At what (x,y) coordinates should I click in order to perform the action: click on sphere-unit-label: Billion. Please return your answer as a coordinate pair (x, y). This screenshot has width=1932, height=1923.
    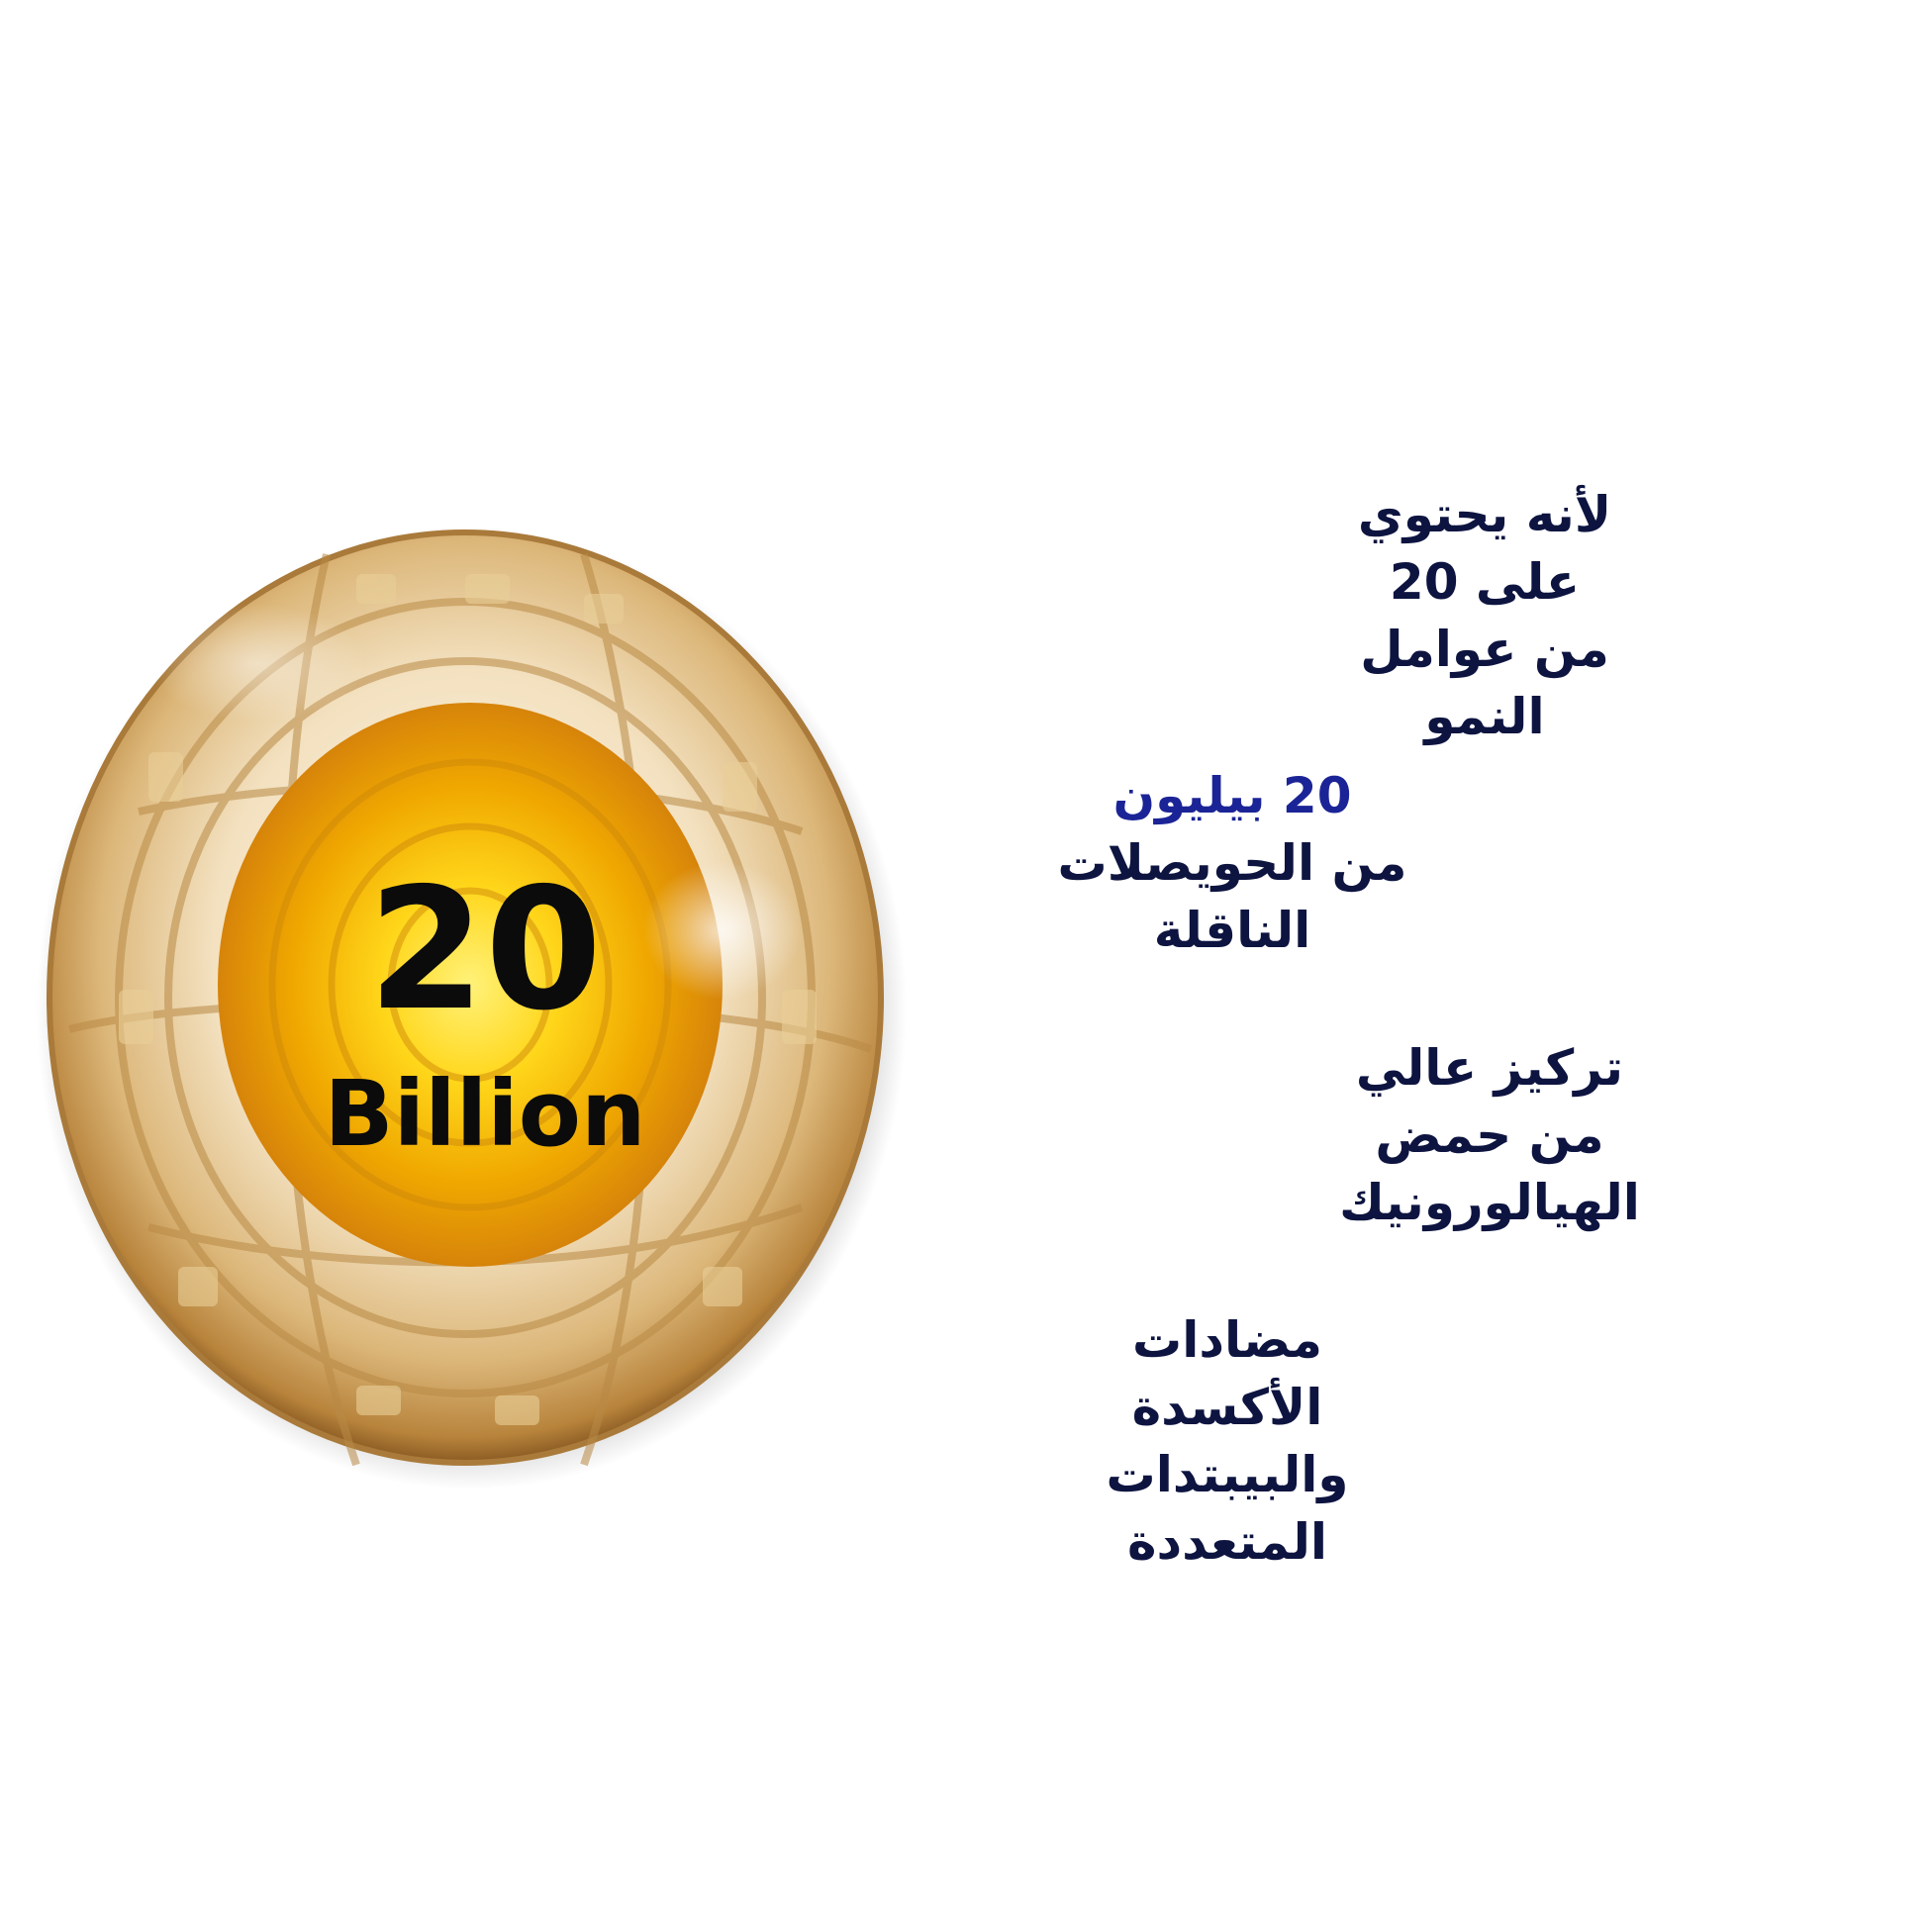
    Looking at the image, I should click on (485, 1114).